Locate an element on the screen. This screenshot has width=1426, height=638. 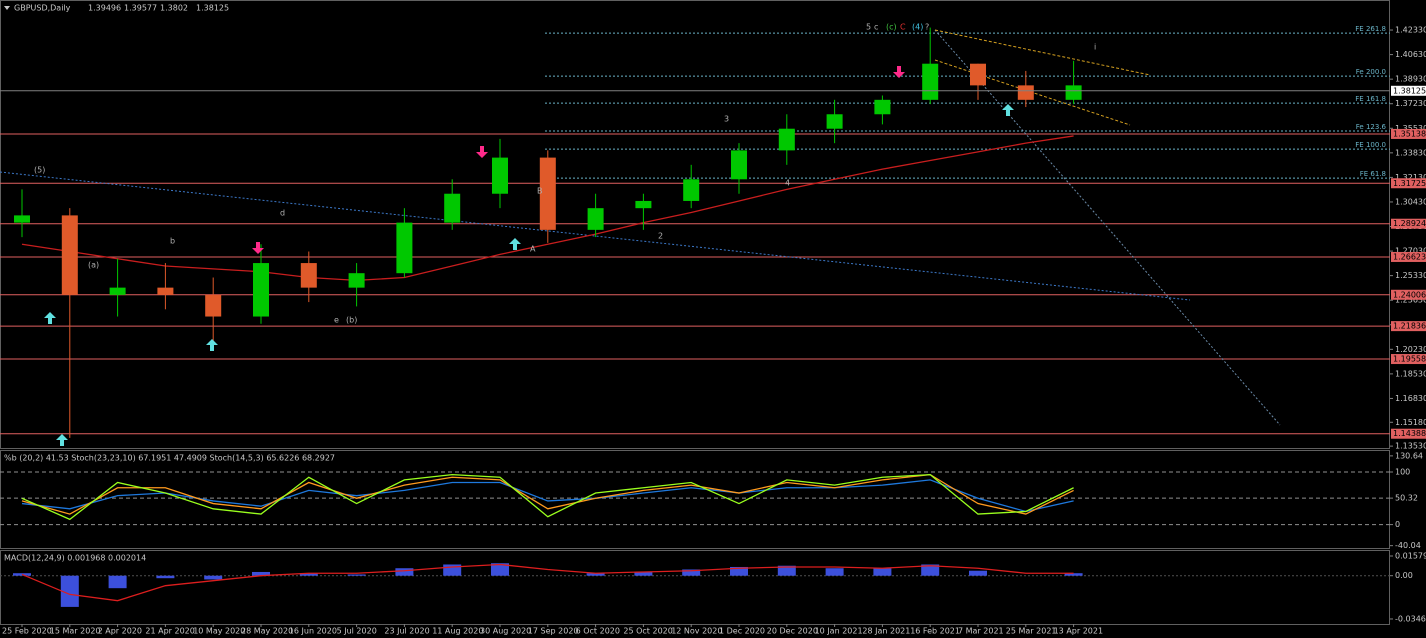
y-tick-label: 1.27030 is located at coordinates (1410, 251).